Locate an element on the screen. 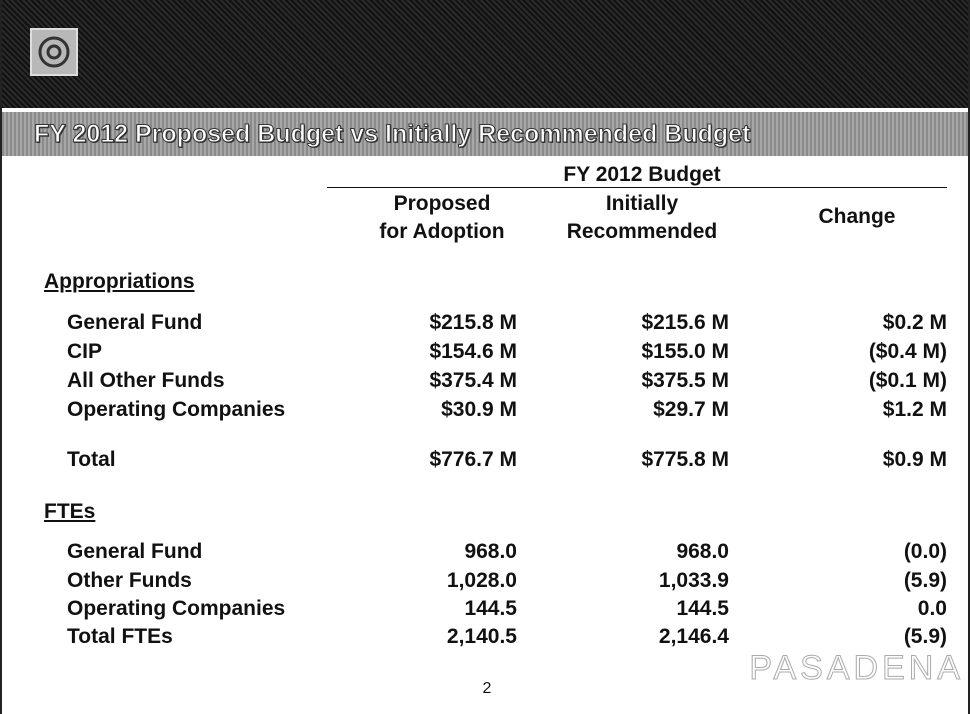 The image size is (970, 714). cell: $154.6 M is located at coordinates (473, 351).